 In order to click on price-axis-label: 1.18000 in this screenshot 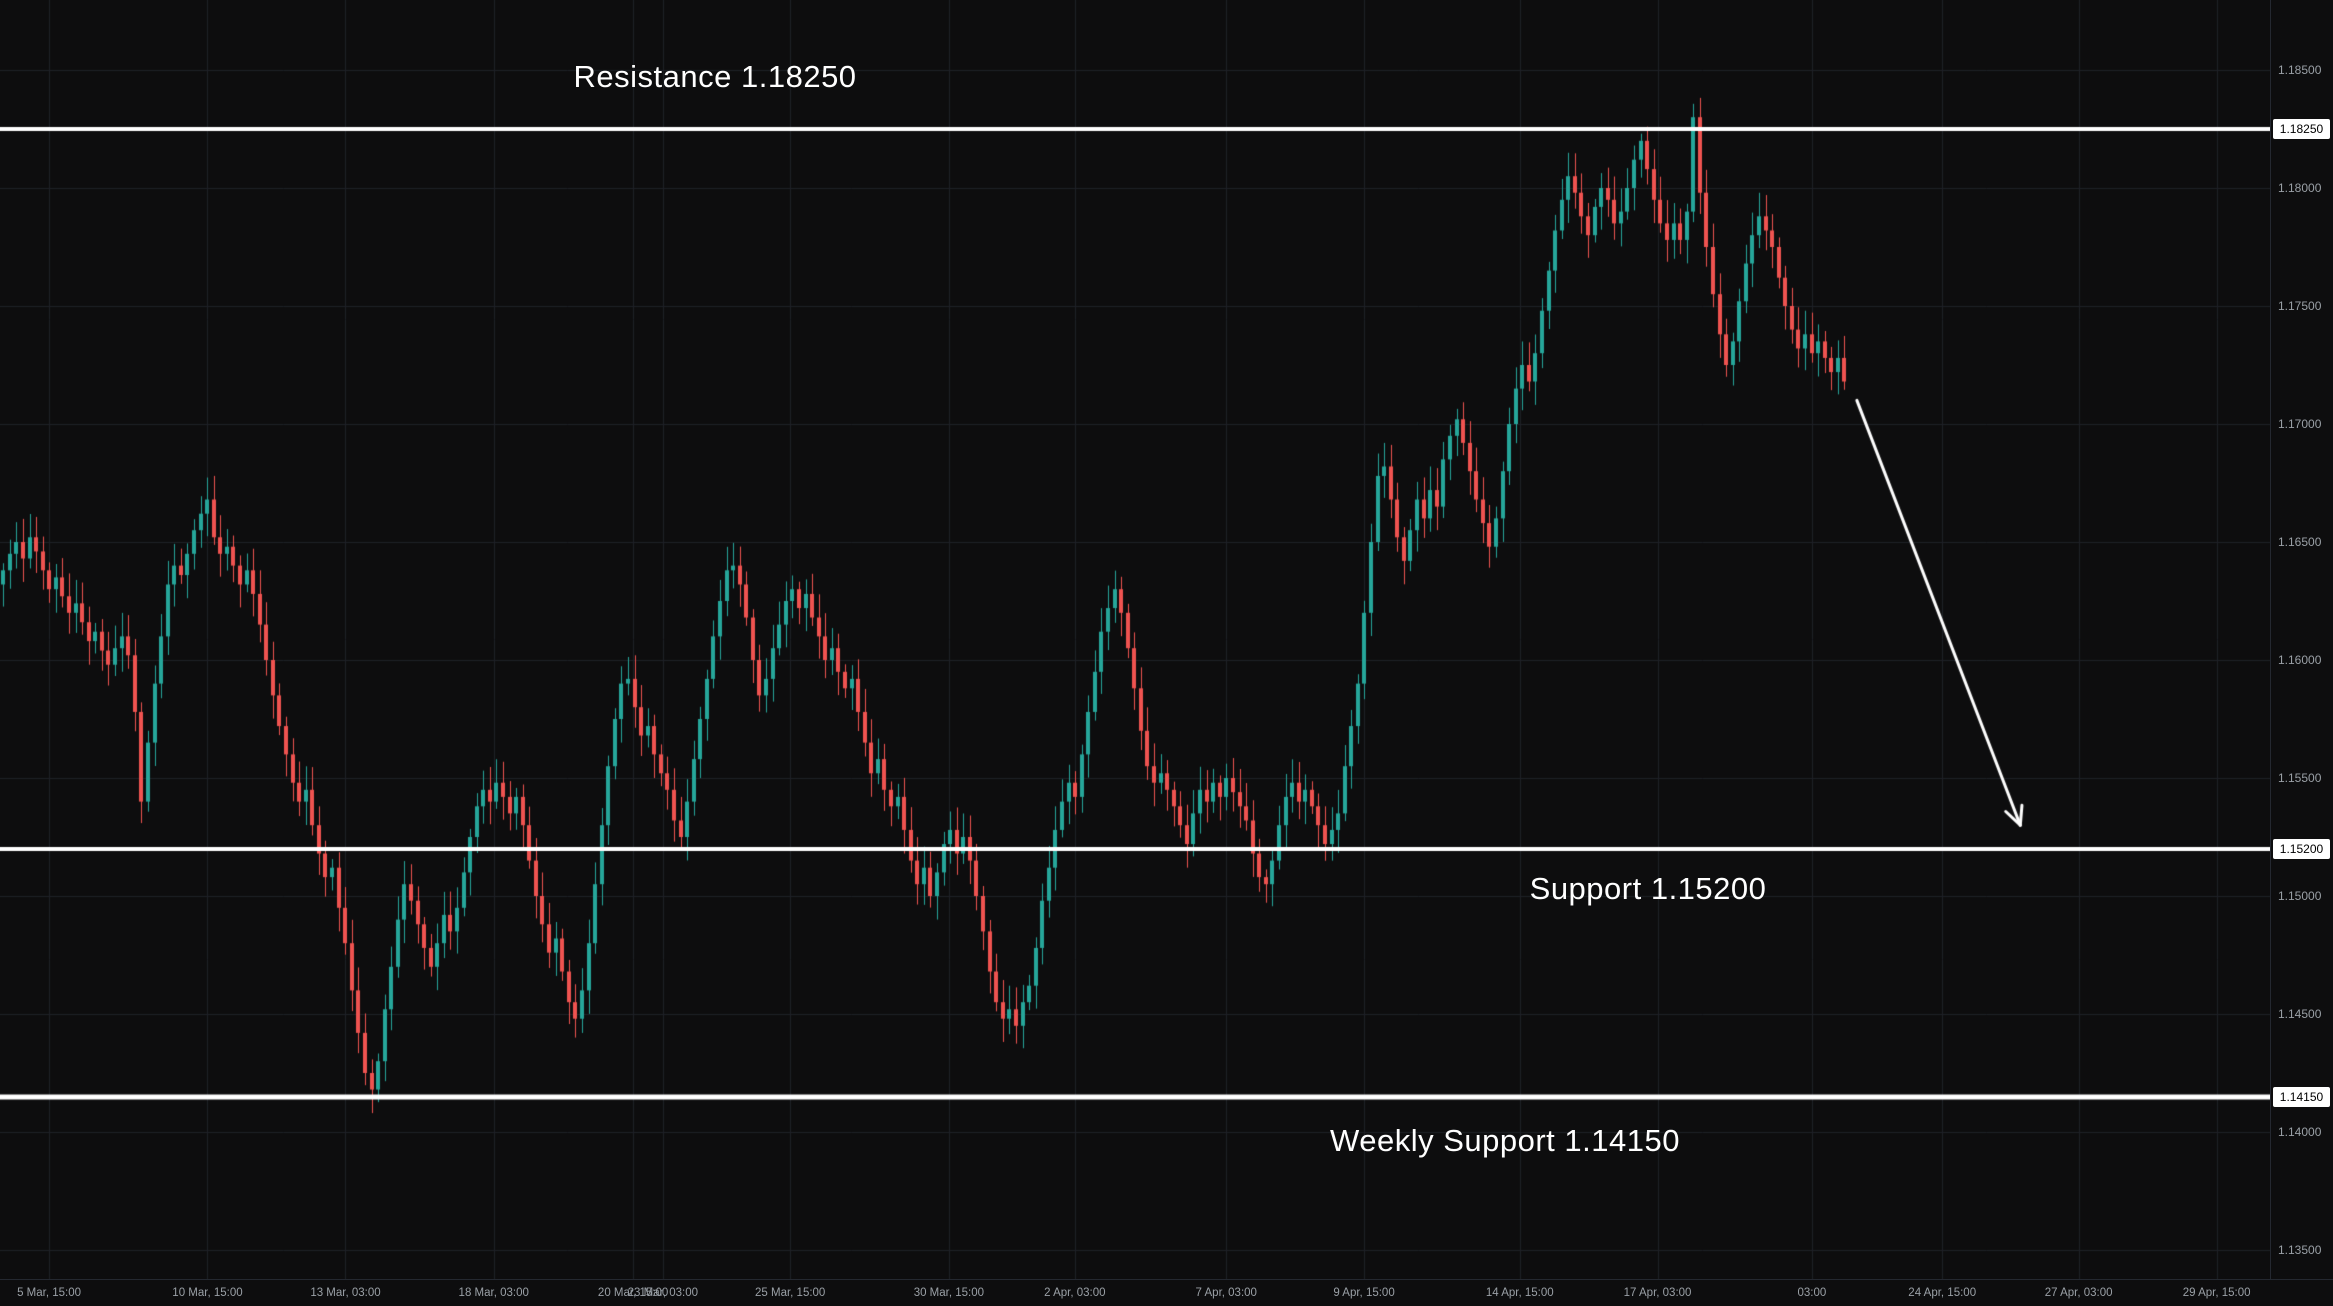, I will do `click(2300, 188)`.